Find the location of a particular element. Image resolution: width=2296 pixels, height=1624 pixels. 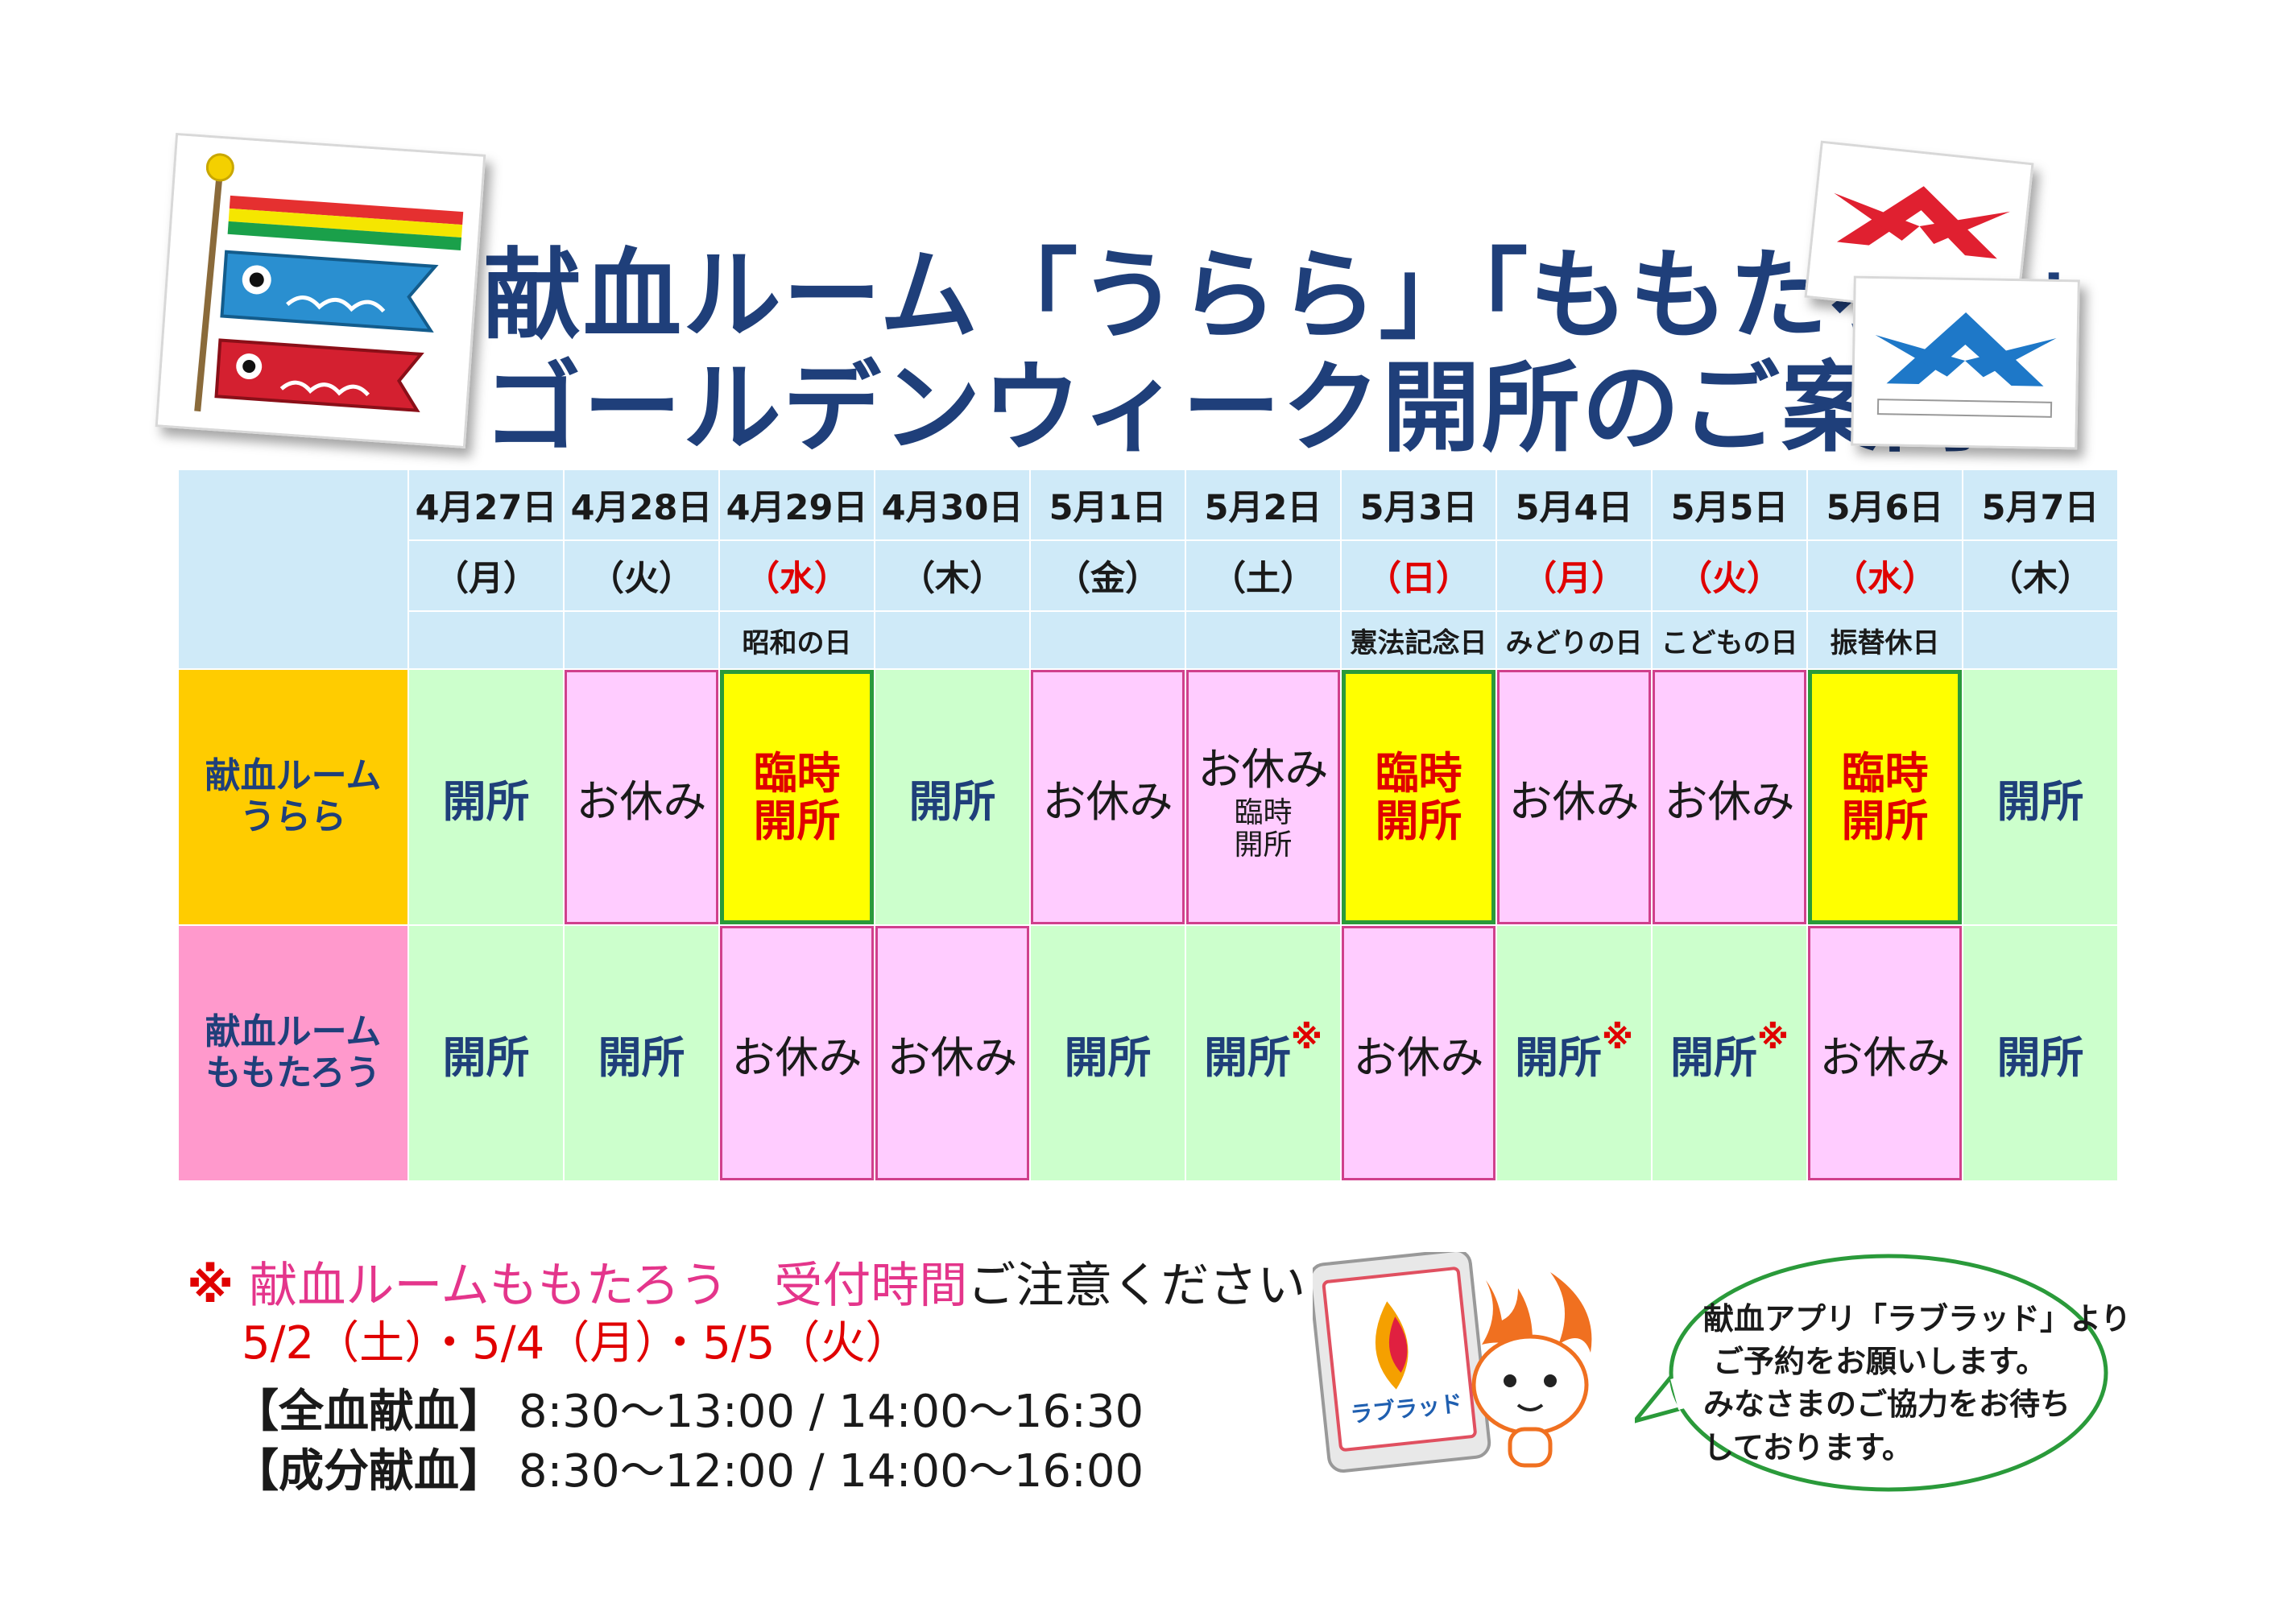

header-date: 4月29日 is located at coordinates (796, 505).